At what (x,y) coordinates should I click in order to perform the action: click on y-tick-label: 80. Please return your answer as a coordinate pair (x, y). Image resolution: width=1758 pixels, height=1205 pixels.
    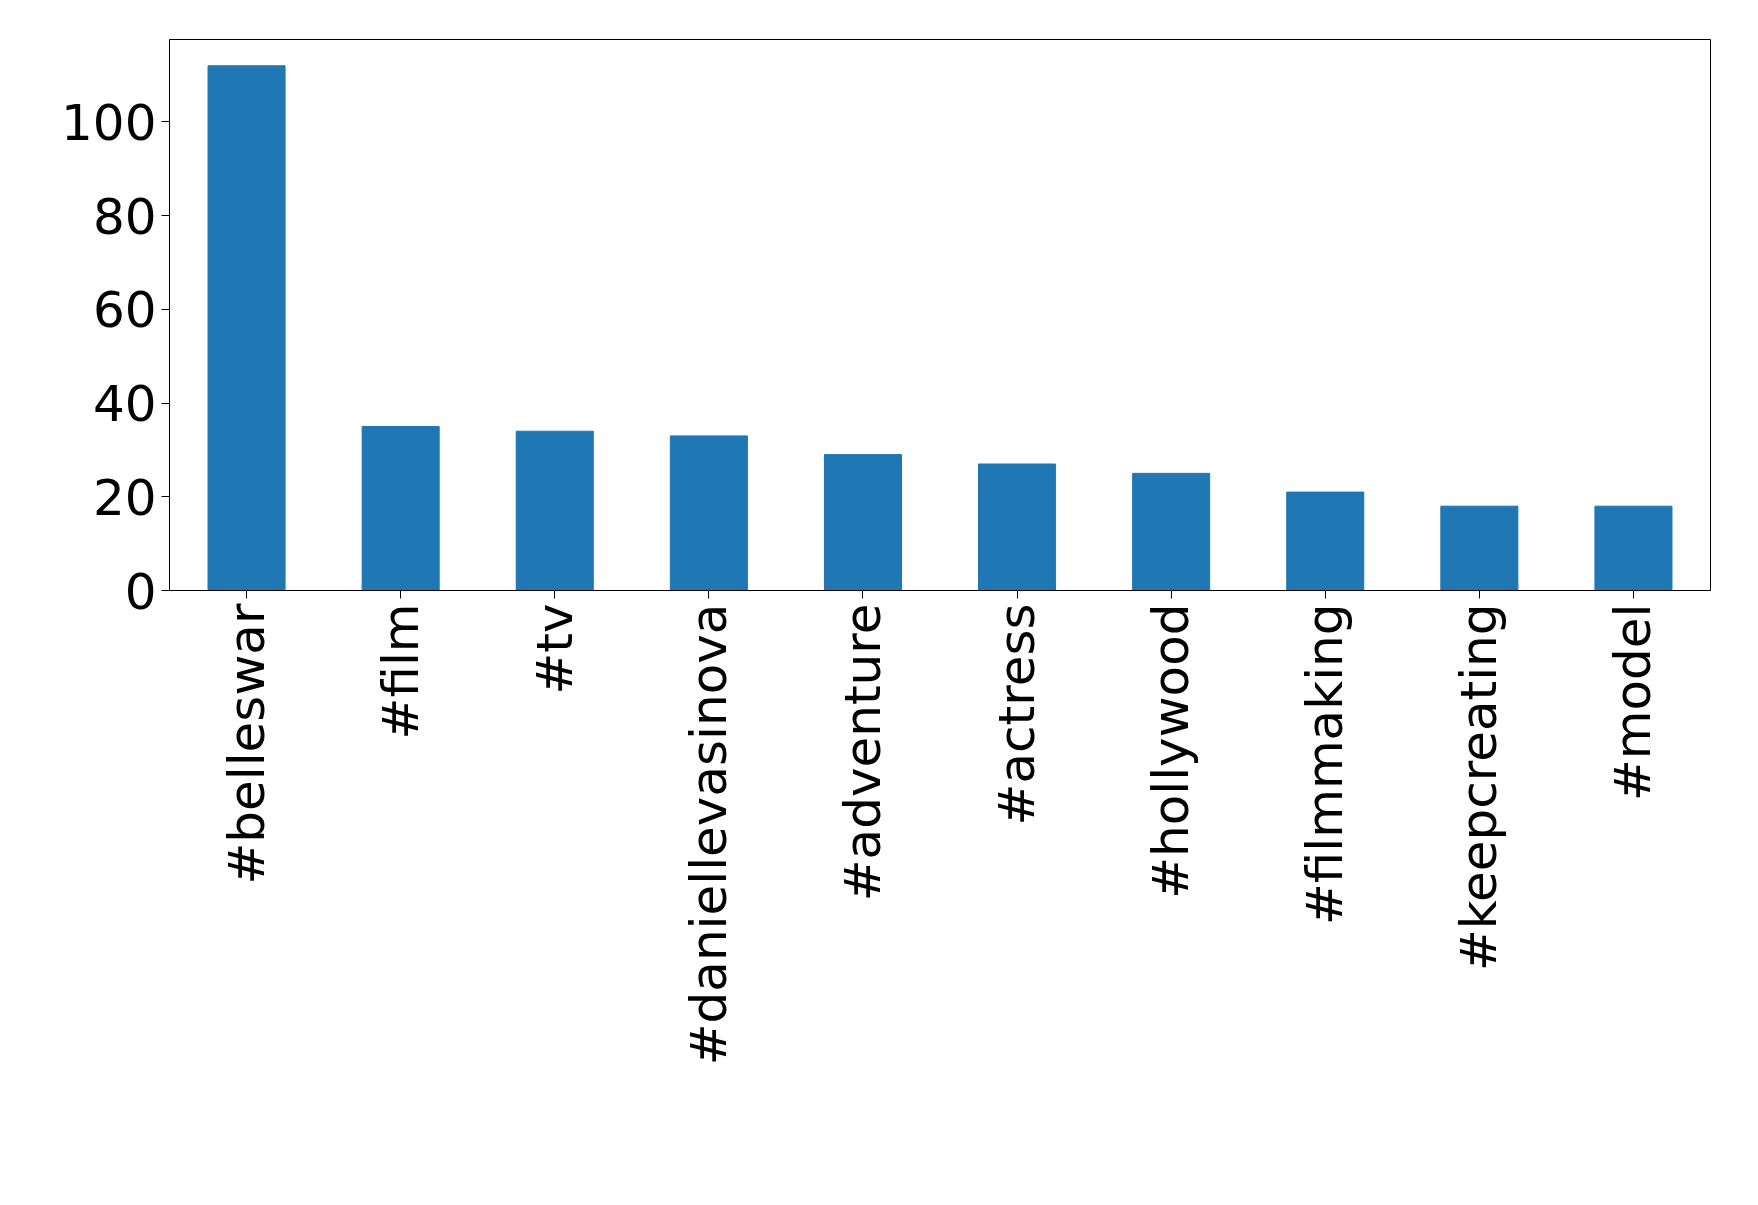
    Looking at the image, I should click on (124, 216).